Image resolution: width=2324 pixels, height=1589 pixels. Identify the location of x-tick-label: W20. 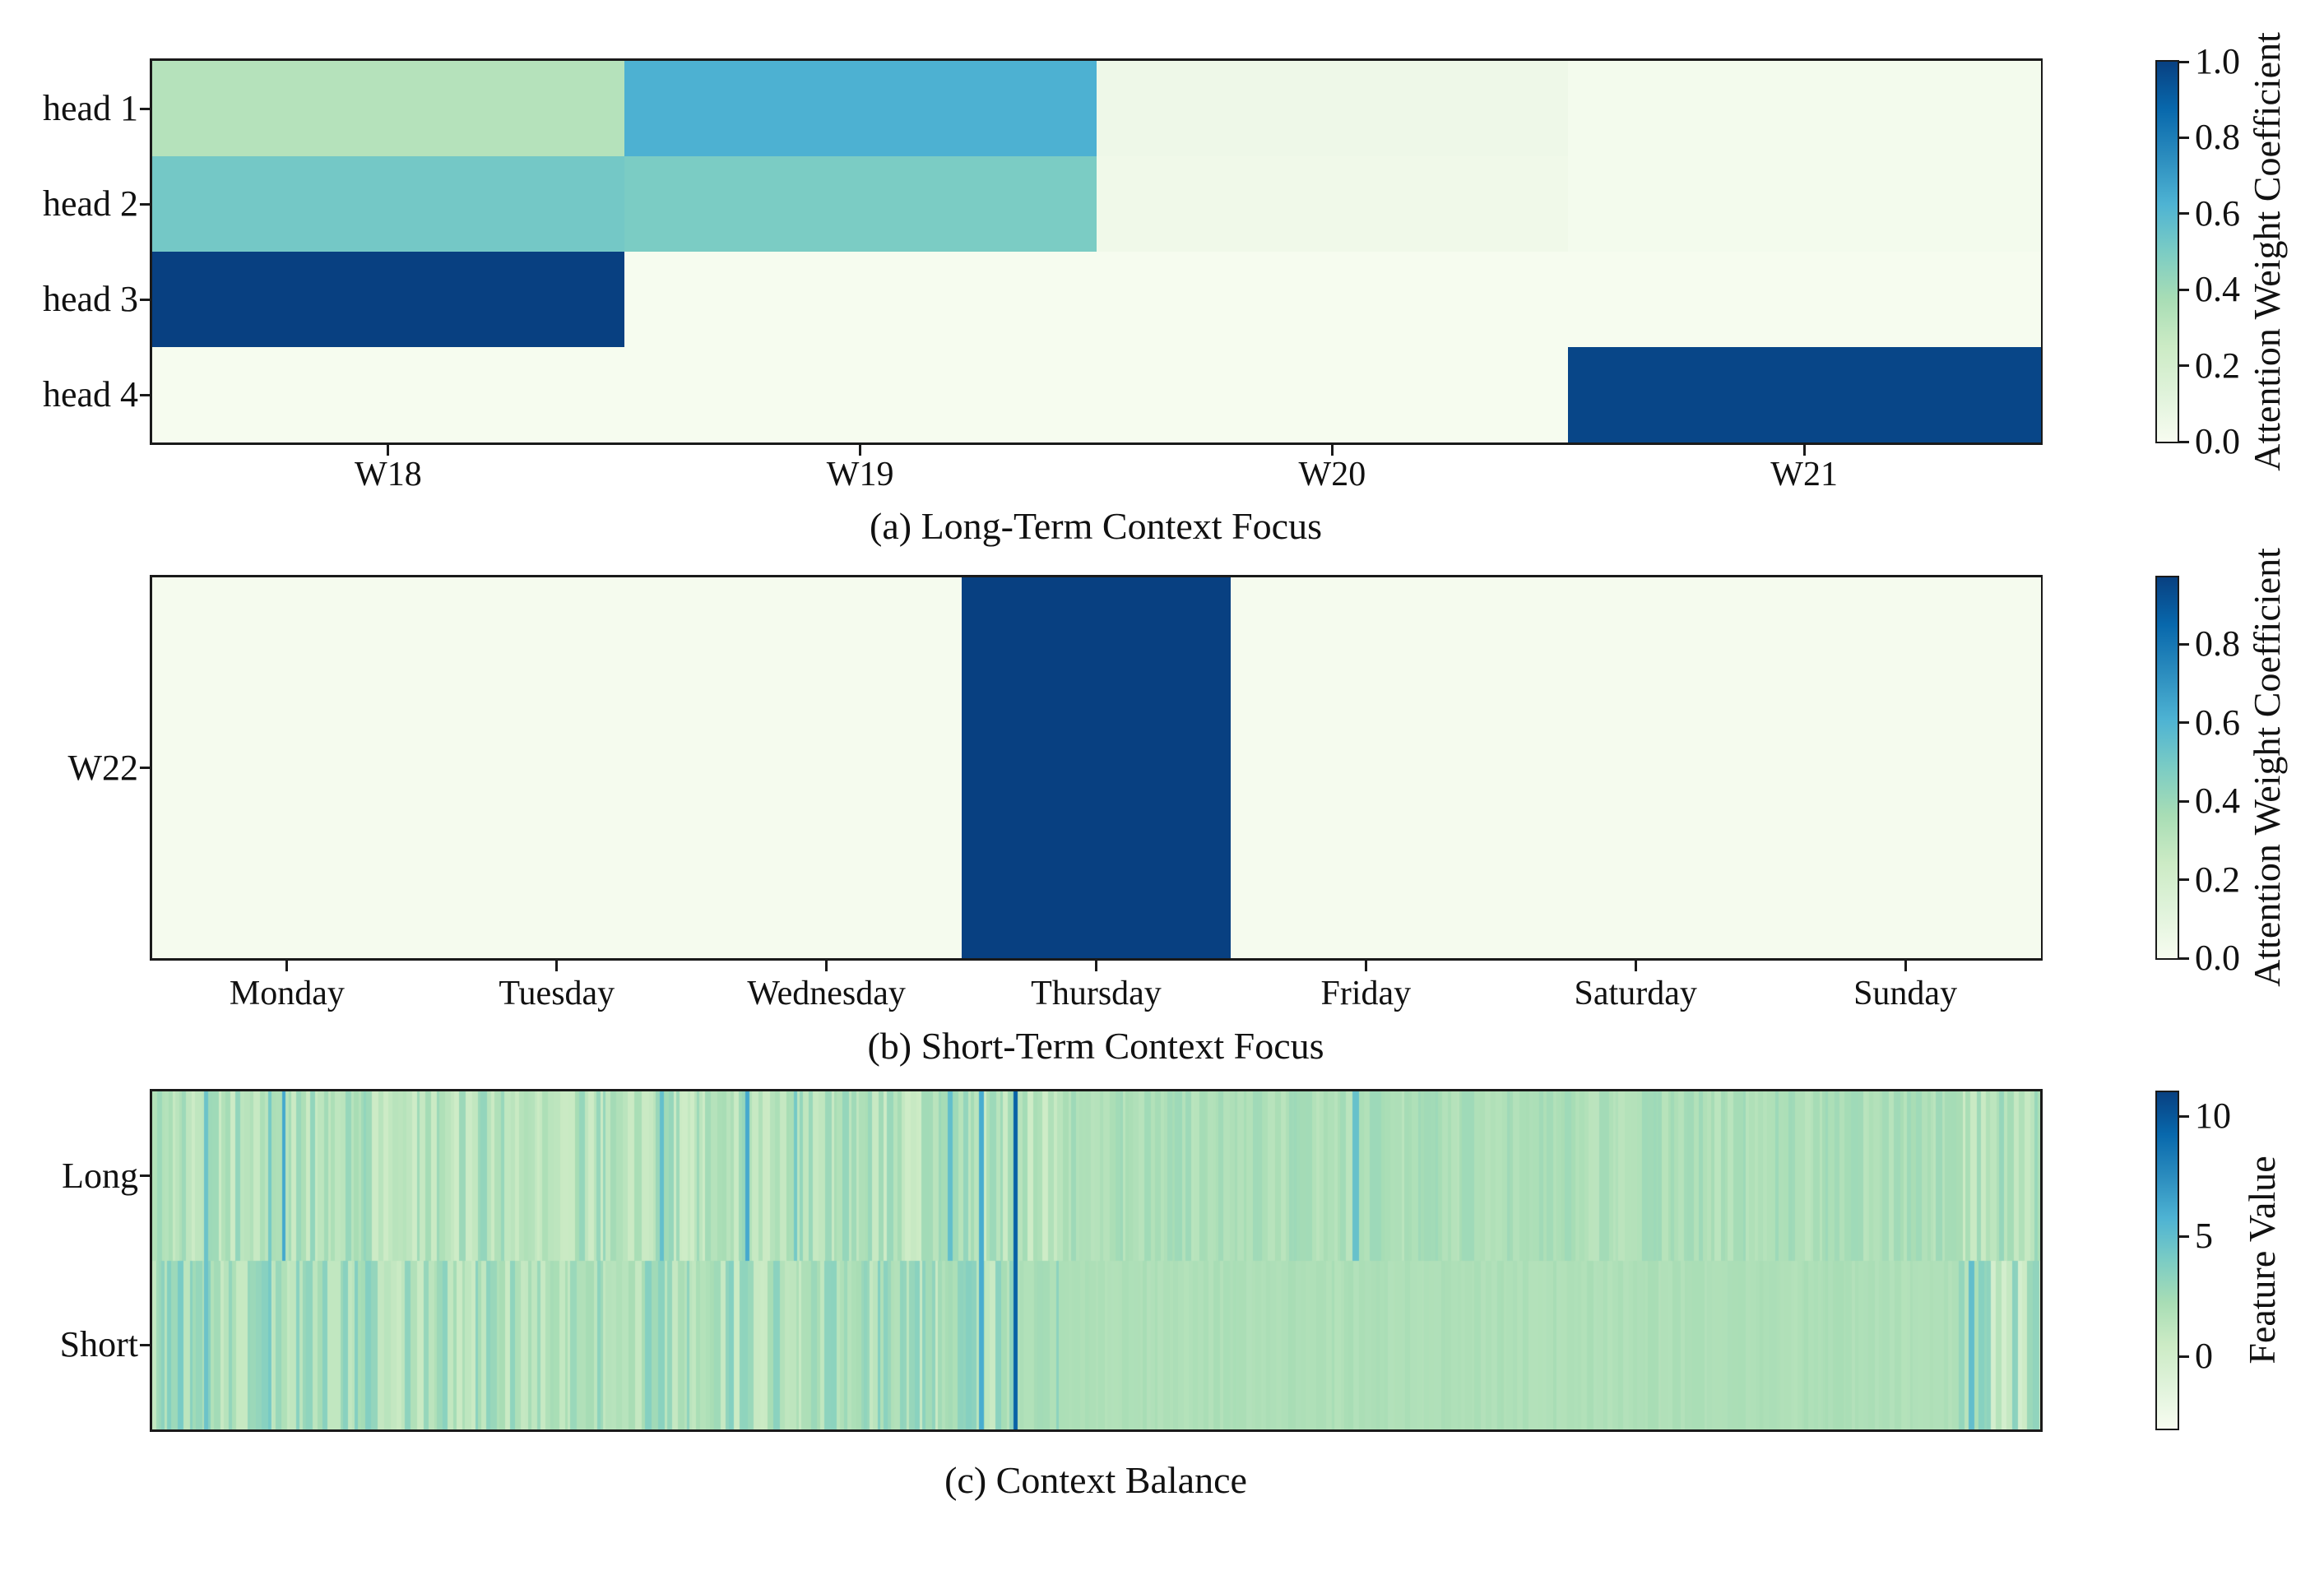
(1332, 474).